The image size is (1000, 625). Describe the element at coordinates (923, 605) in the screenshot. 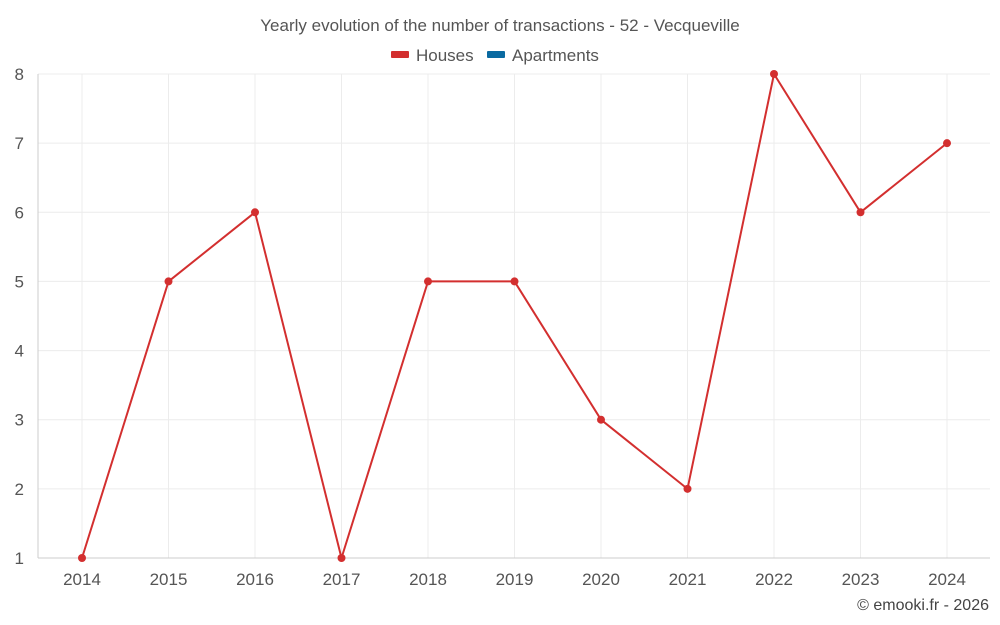

I see `credit-text: © emooki.fr - 2026` at that location.